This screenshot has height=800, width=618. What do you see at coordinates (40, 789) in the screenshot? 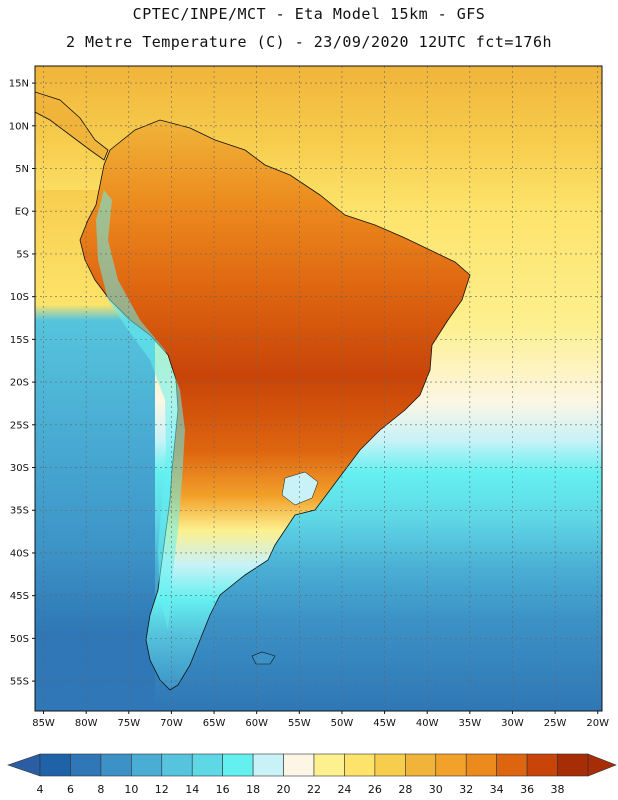
I see `colorbar-label: 4` at bounding box center [40, 789].